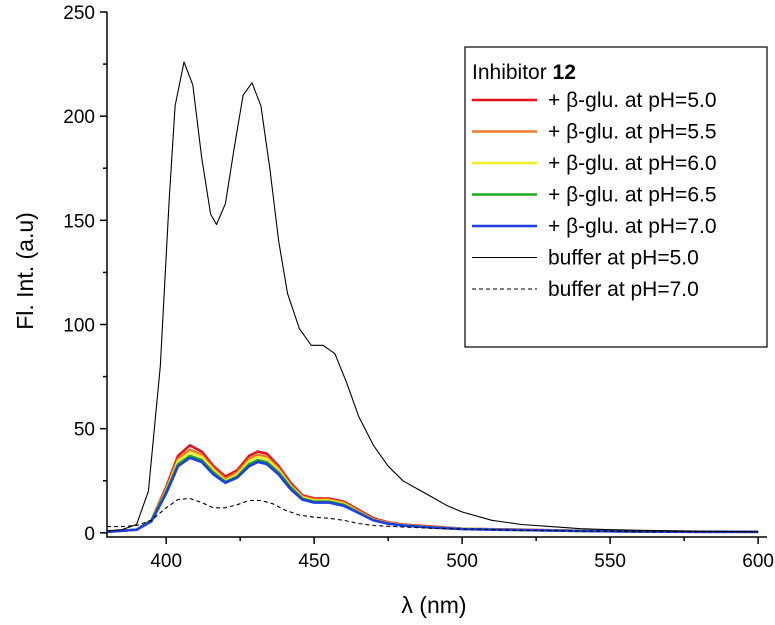 The height and width of the screenshot is (625, 775). Describe the element at coordinates (462, 561) in the screenshot. I see `x-tick-label: 500` at that location.